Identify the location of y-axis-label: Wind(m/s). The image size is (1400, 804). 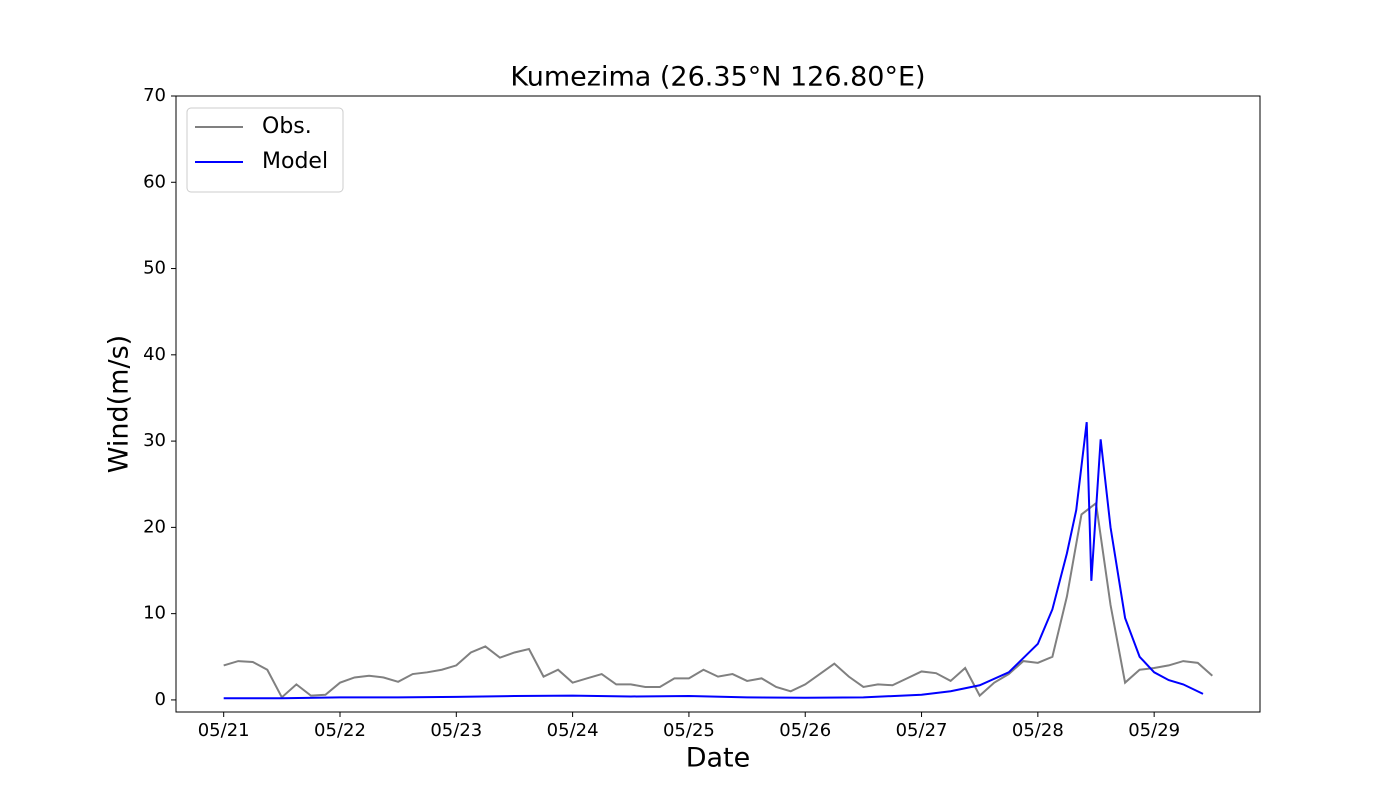
(119, 404).